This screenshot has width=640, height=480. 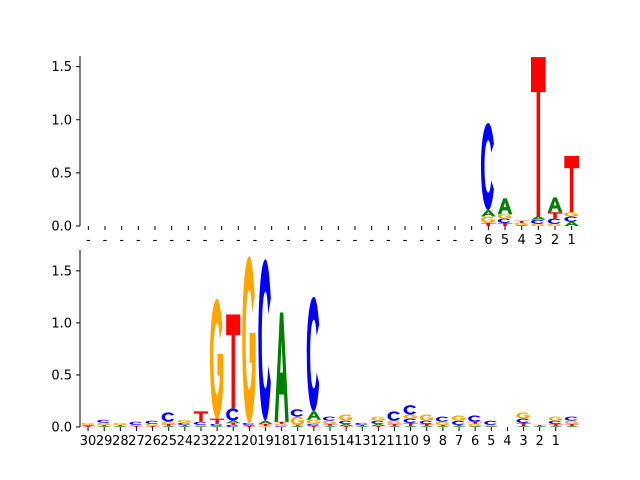 I want to click on y-tick-label: 0.5, so click(x=61, y=173).